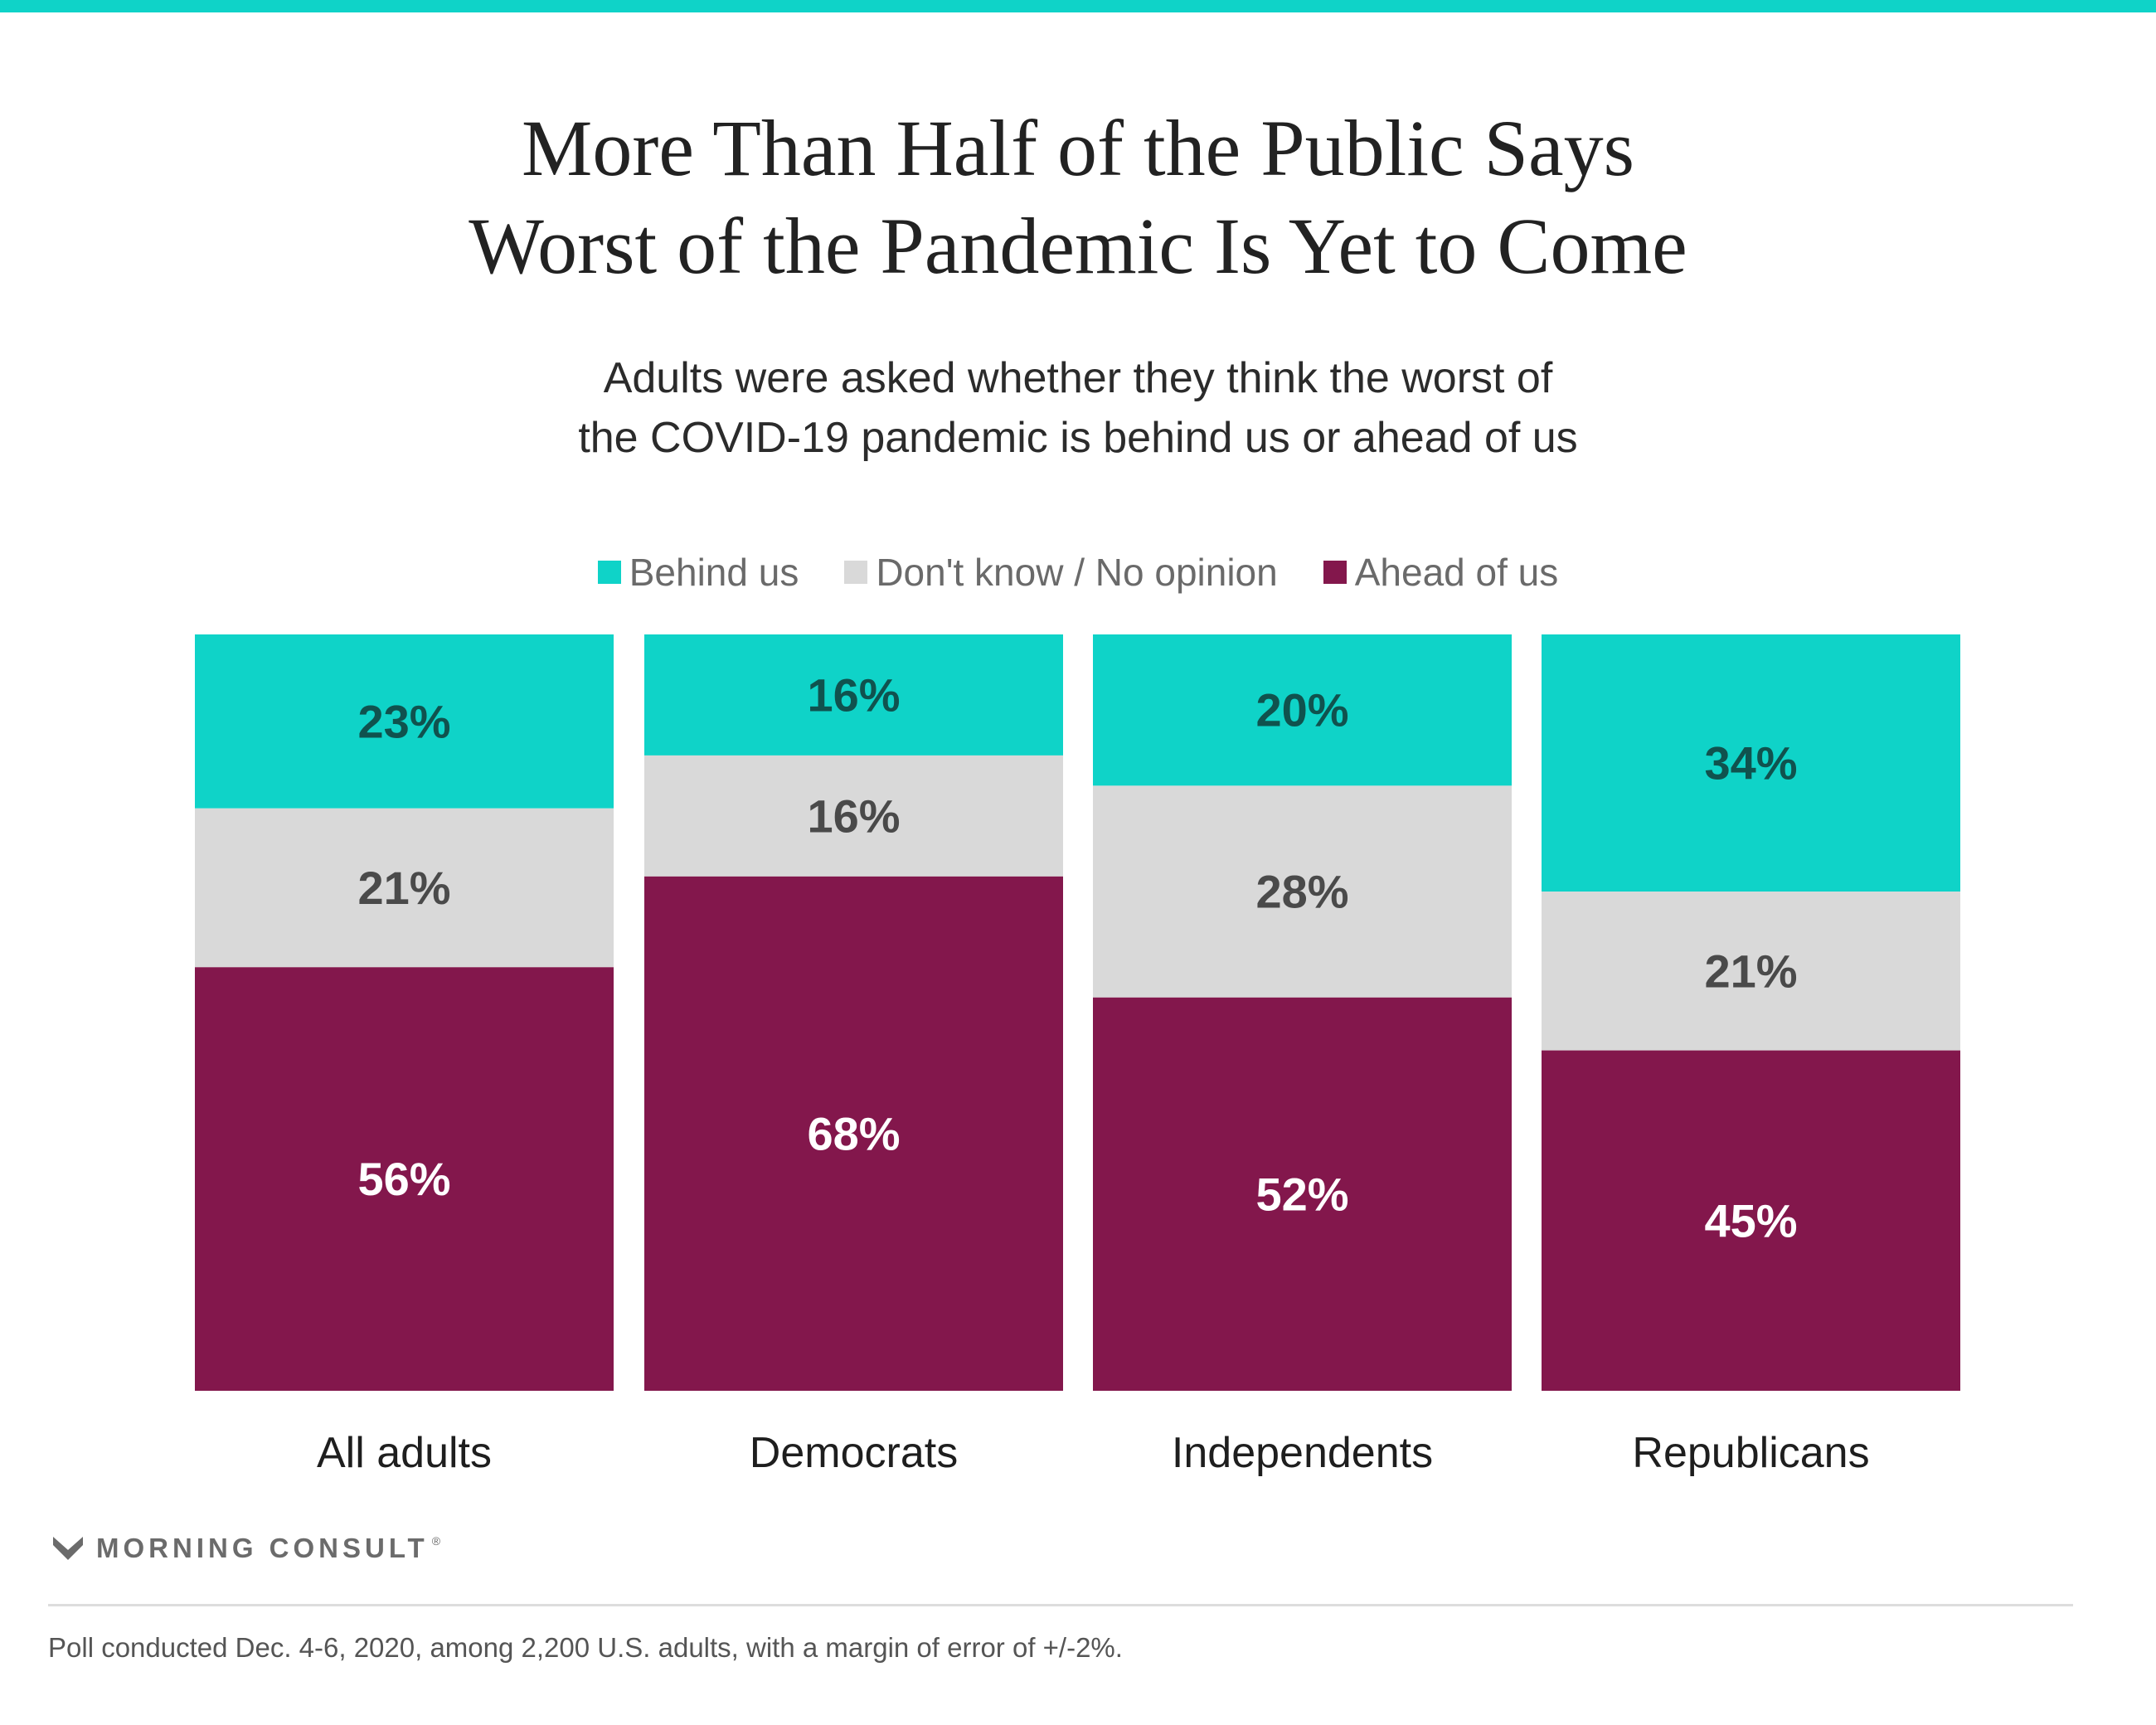 The height and width of the screenshot is (1725, 2156). I want to click on footer-divider, so click(1060, 1605).